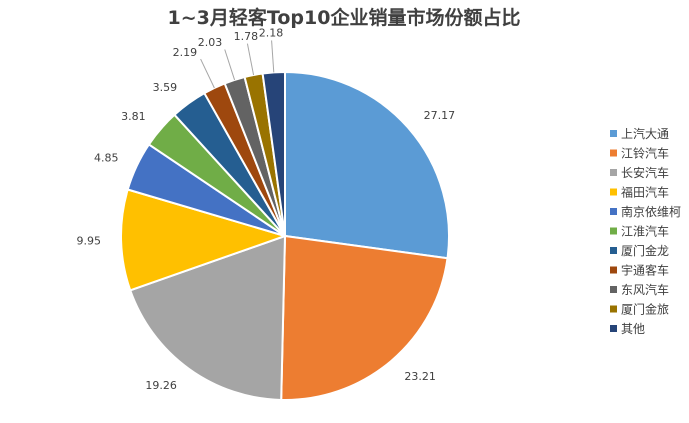 The image size is (689, 423). Describe the element at coordinates (106, 158) in the screenshot. I see `data-label-5: 4.85` at that location.